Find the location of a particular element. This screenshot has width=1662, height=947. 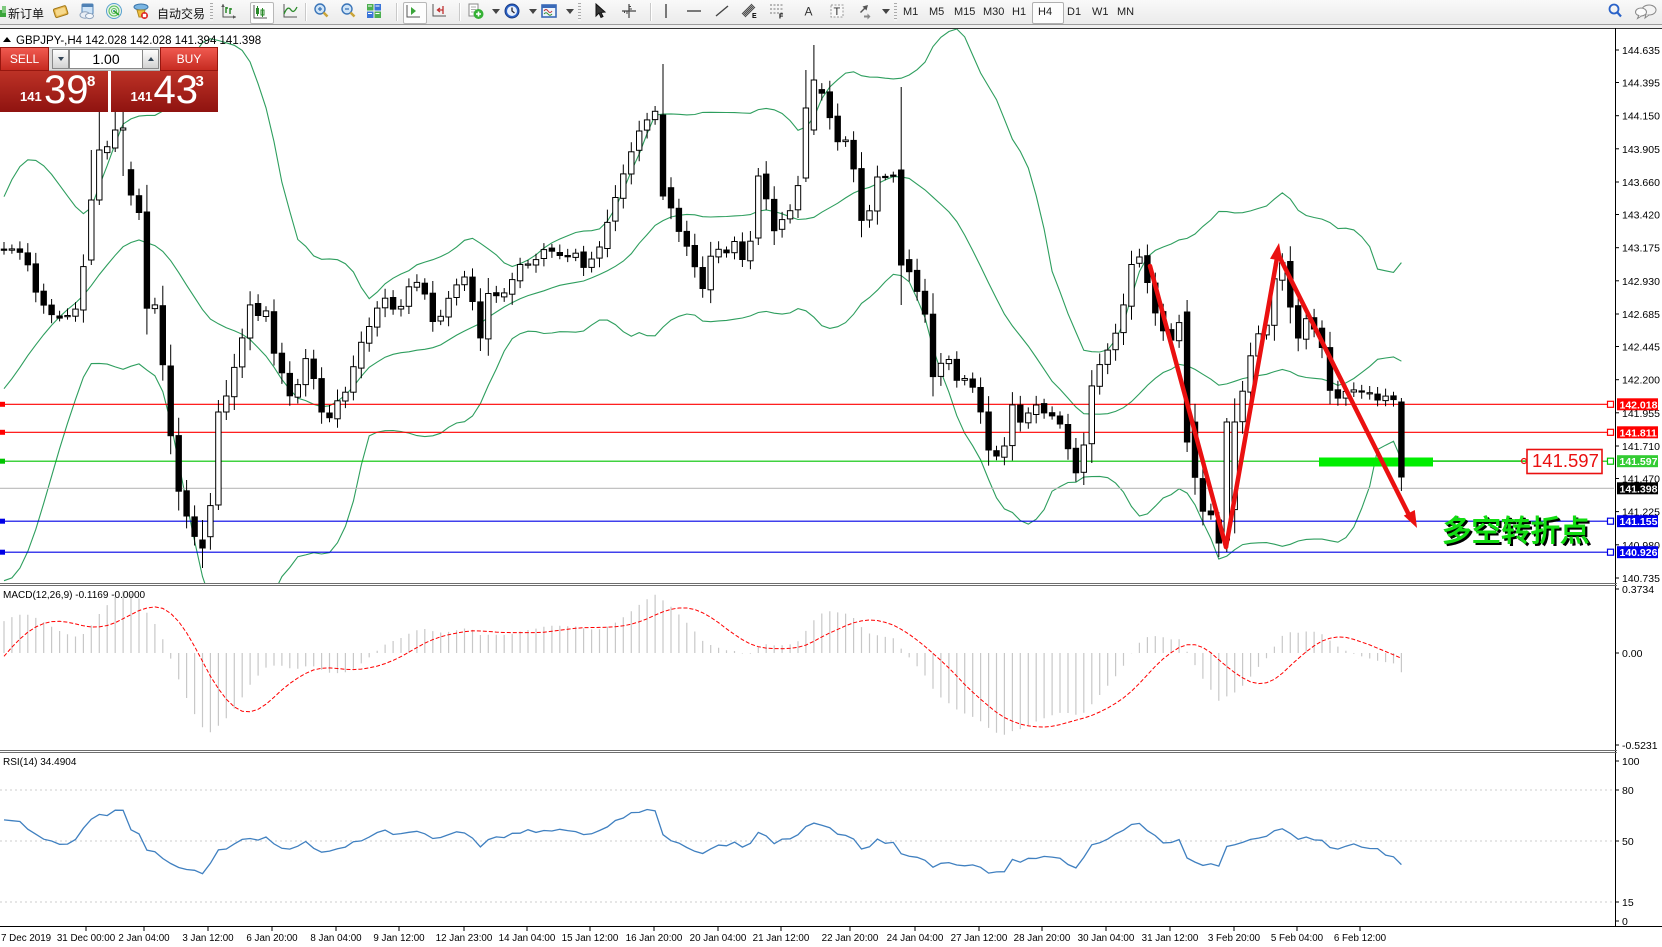

svg-text: 0.00 is located at coordinates (1632, 654).